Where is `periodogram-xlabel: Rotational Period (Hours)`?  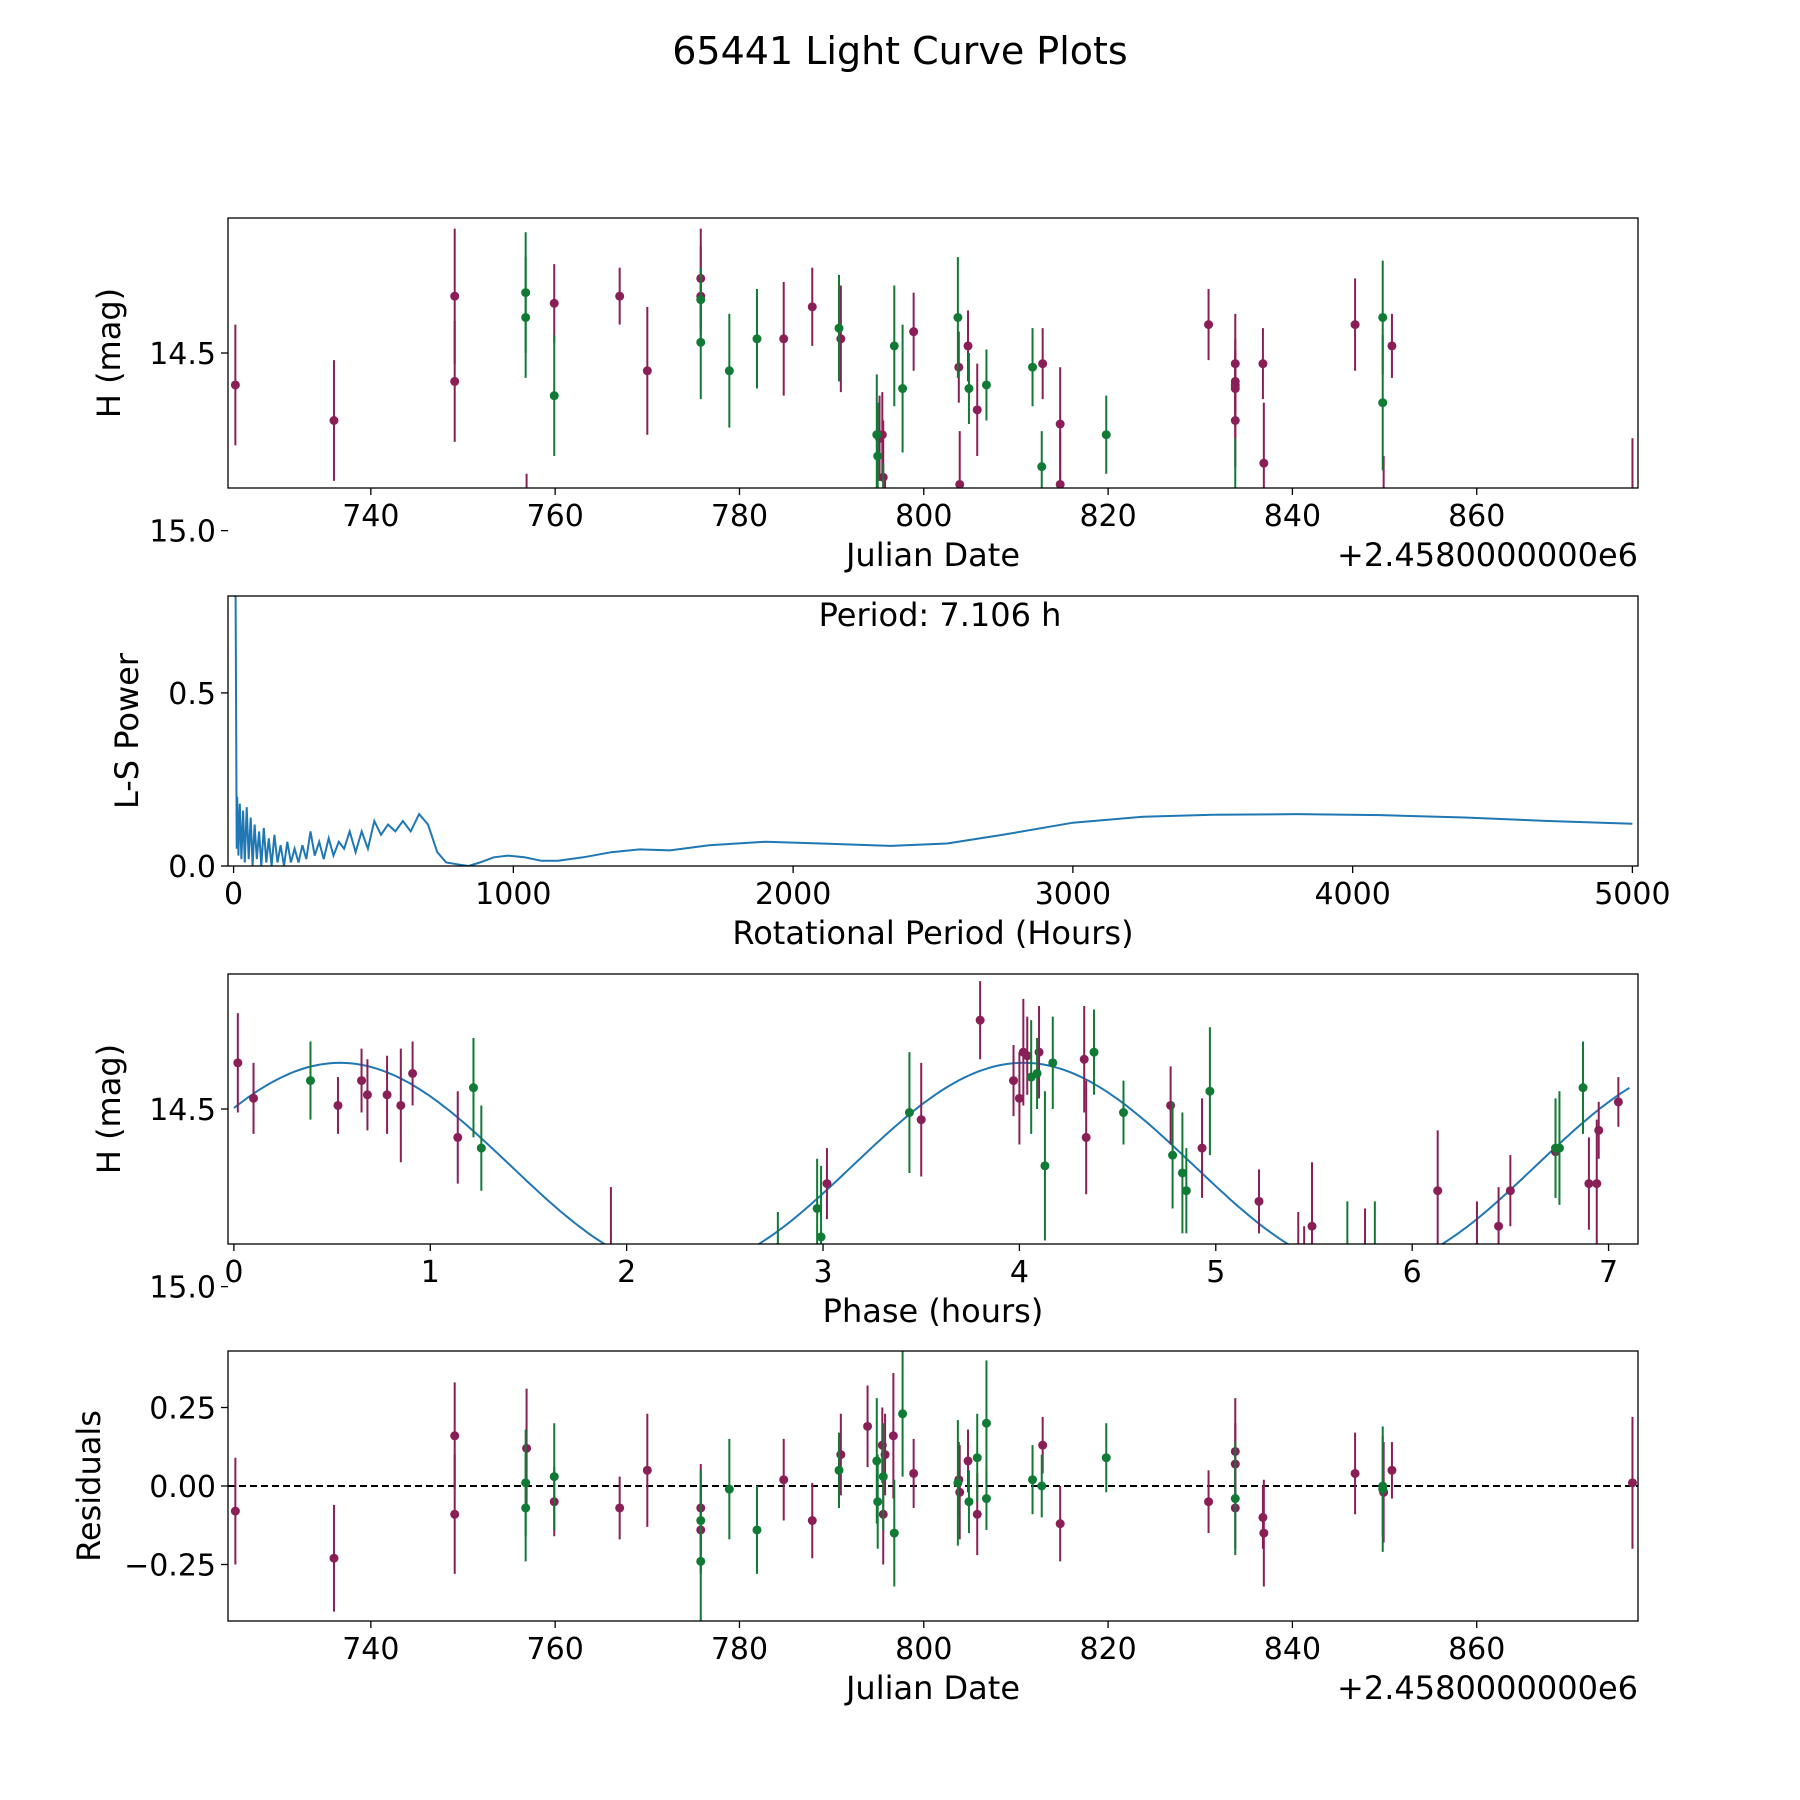 periodogram-xlabel: Rotational Period (Hours) is located at coordinates (932, 933).